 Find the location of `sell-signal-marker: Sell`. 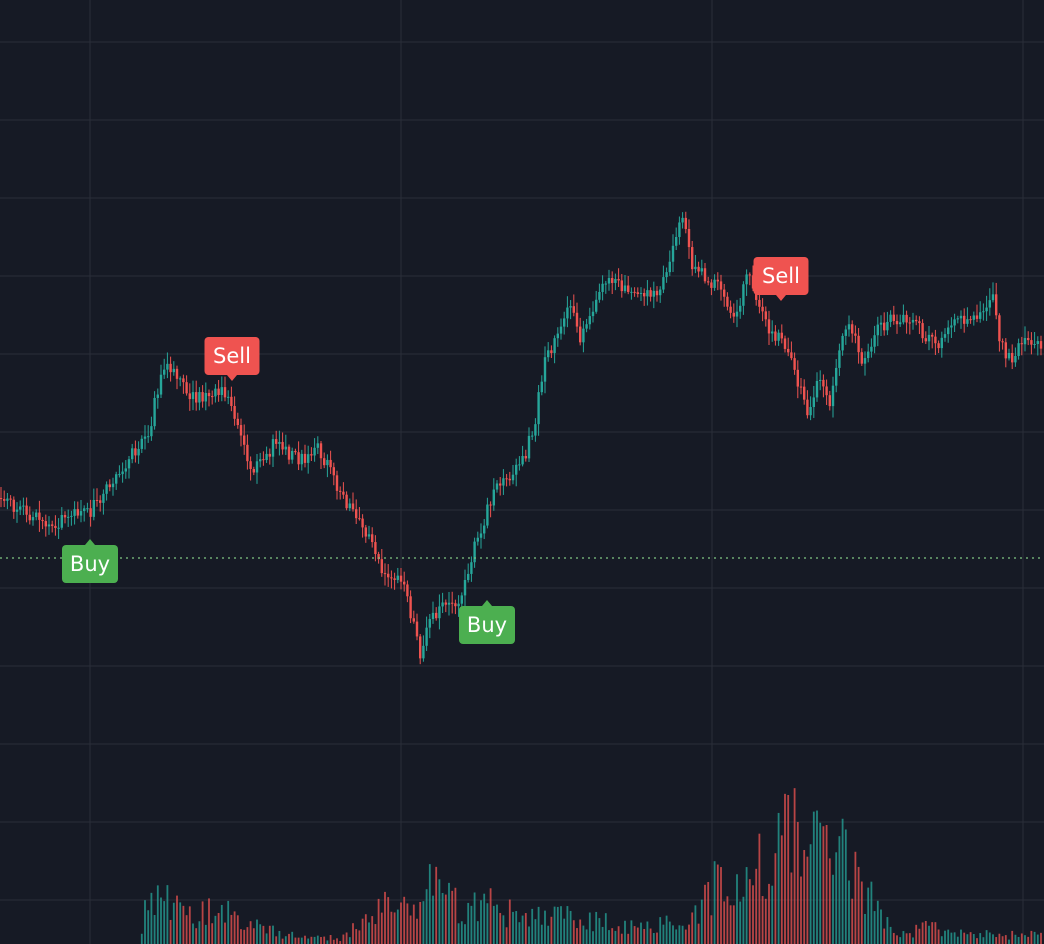

sell-signal-marker: Sell is located at coordinates (232, 359).